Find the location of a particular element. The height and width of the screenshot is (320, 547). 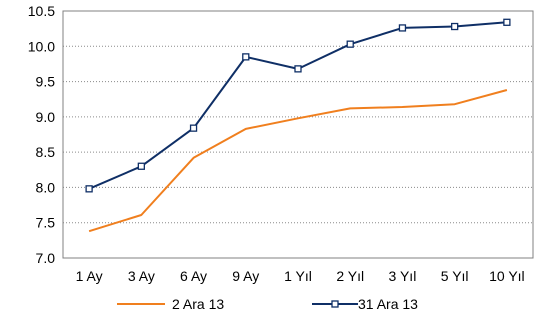

x-tick-label: 5 Yıl is located at coordinates (455, 276).